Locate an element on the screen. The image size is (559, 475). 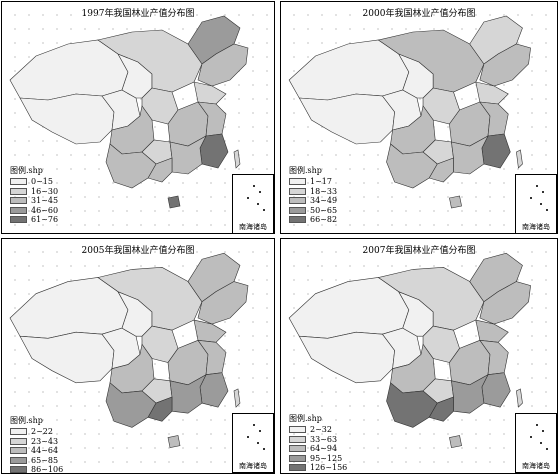
legend-row: 31~45 is located at coordinates (34, 201).